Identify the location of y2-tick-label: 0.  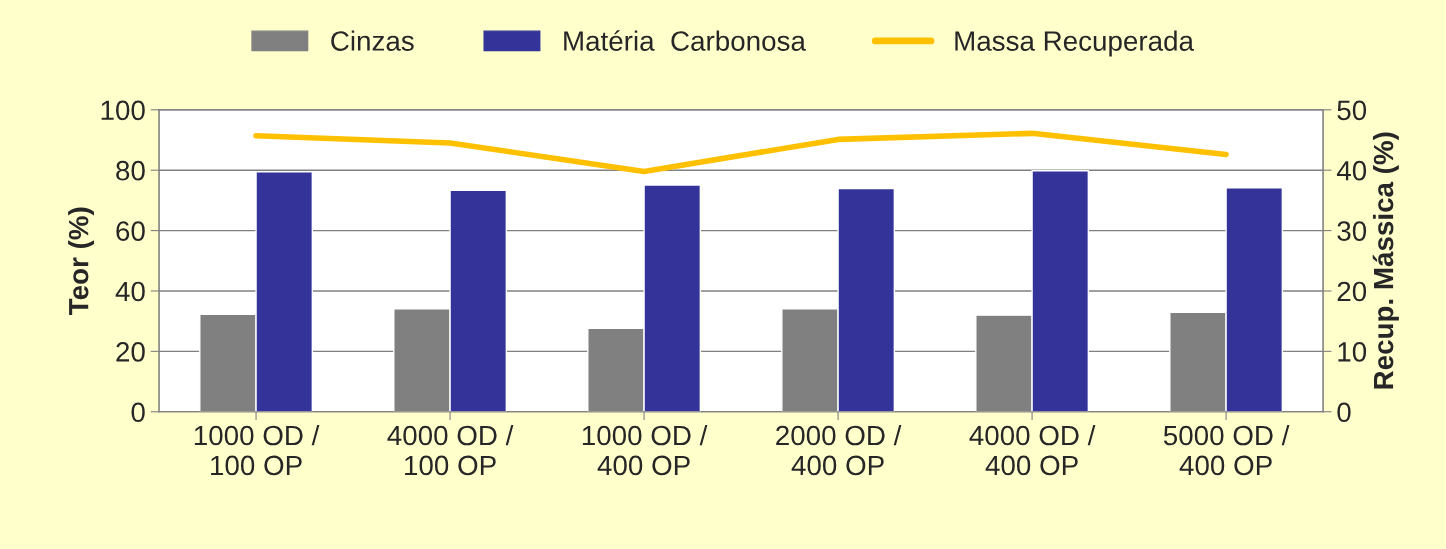
(1344, 412).